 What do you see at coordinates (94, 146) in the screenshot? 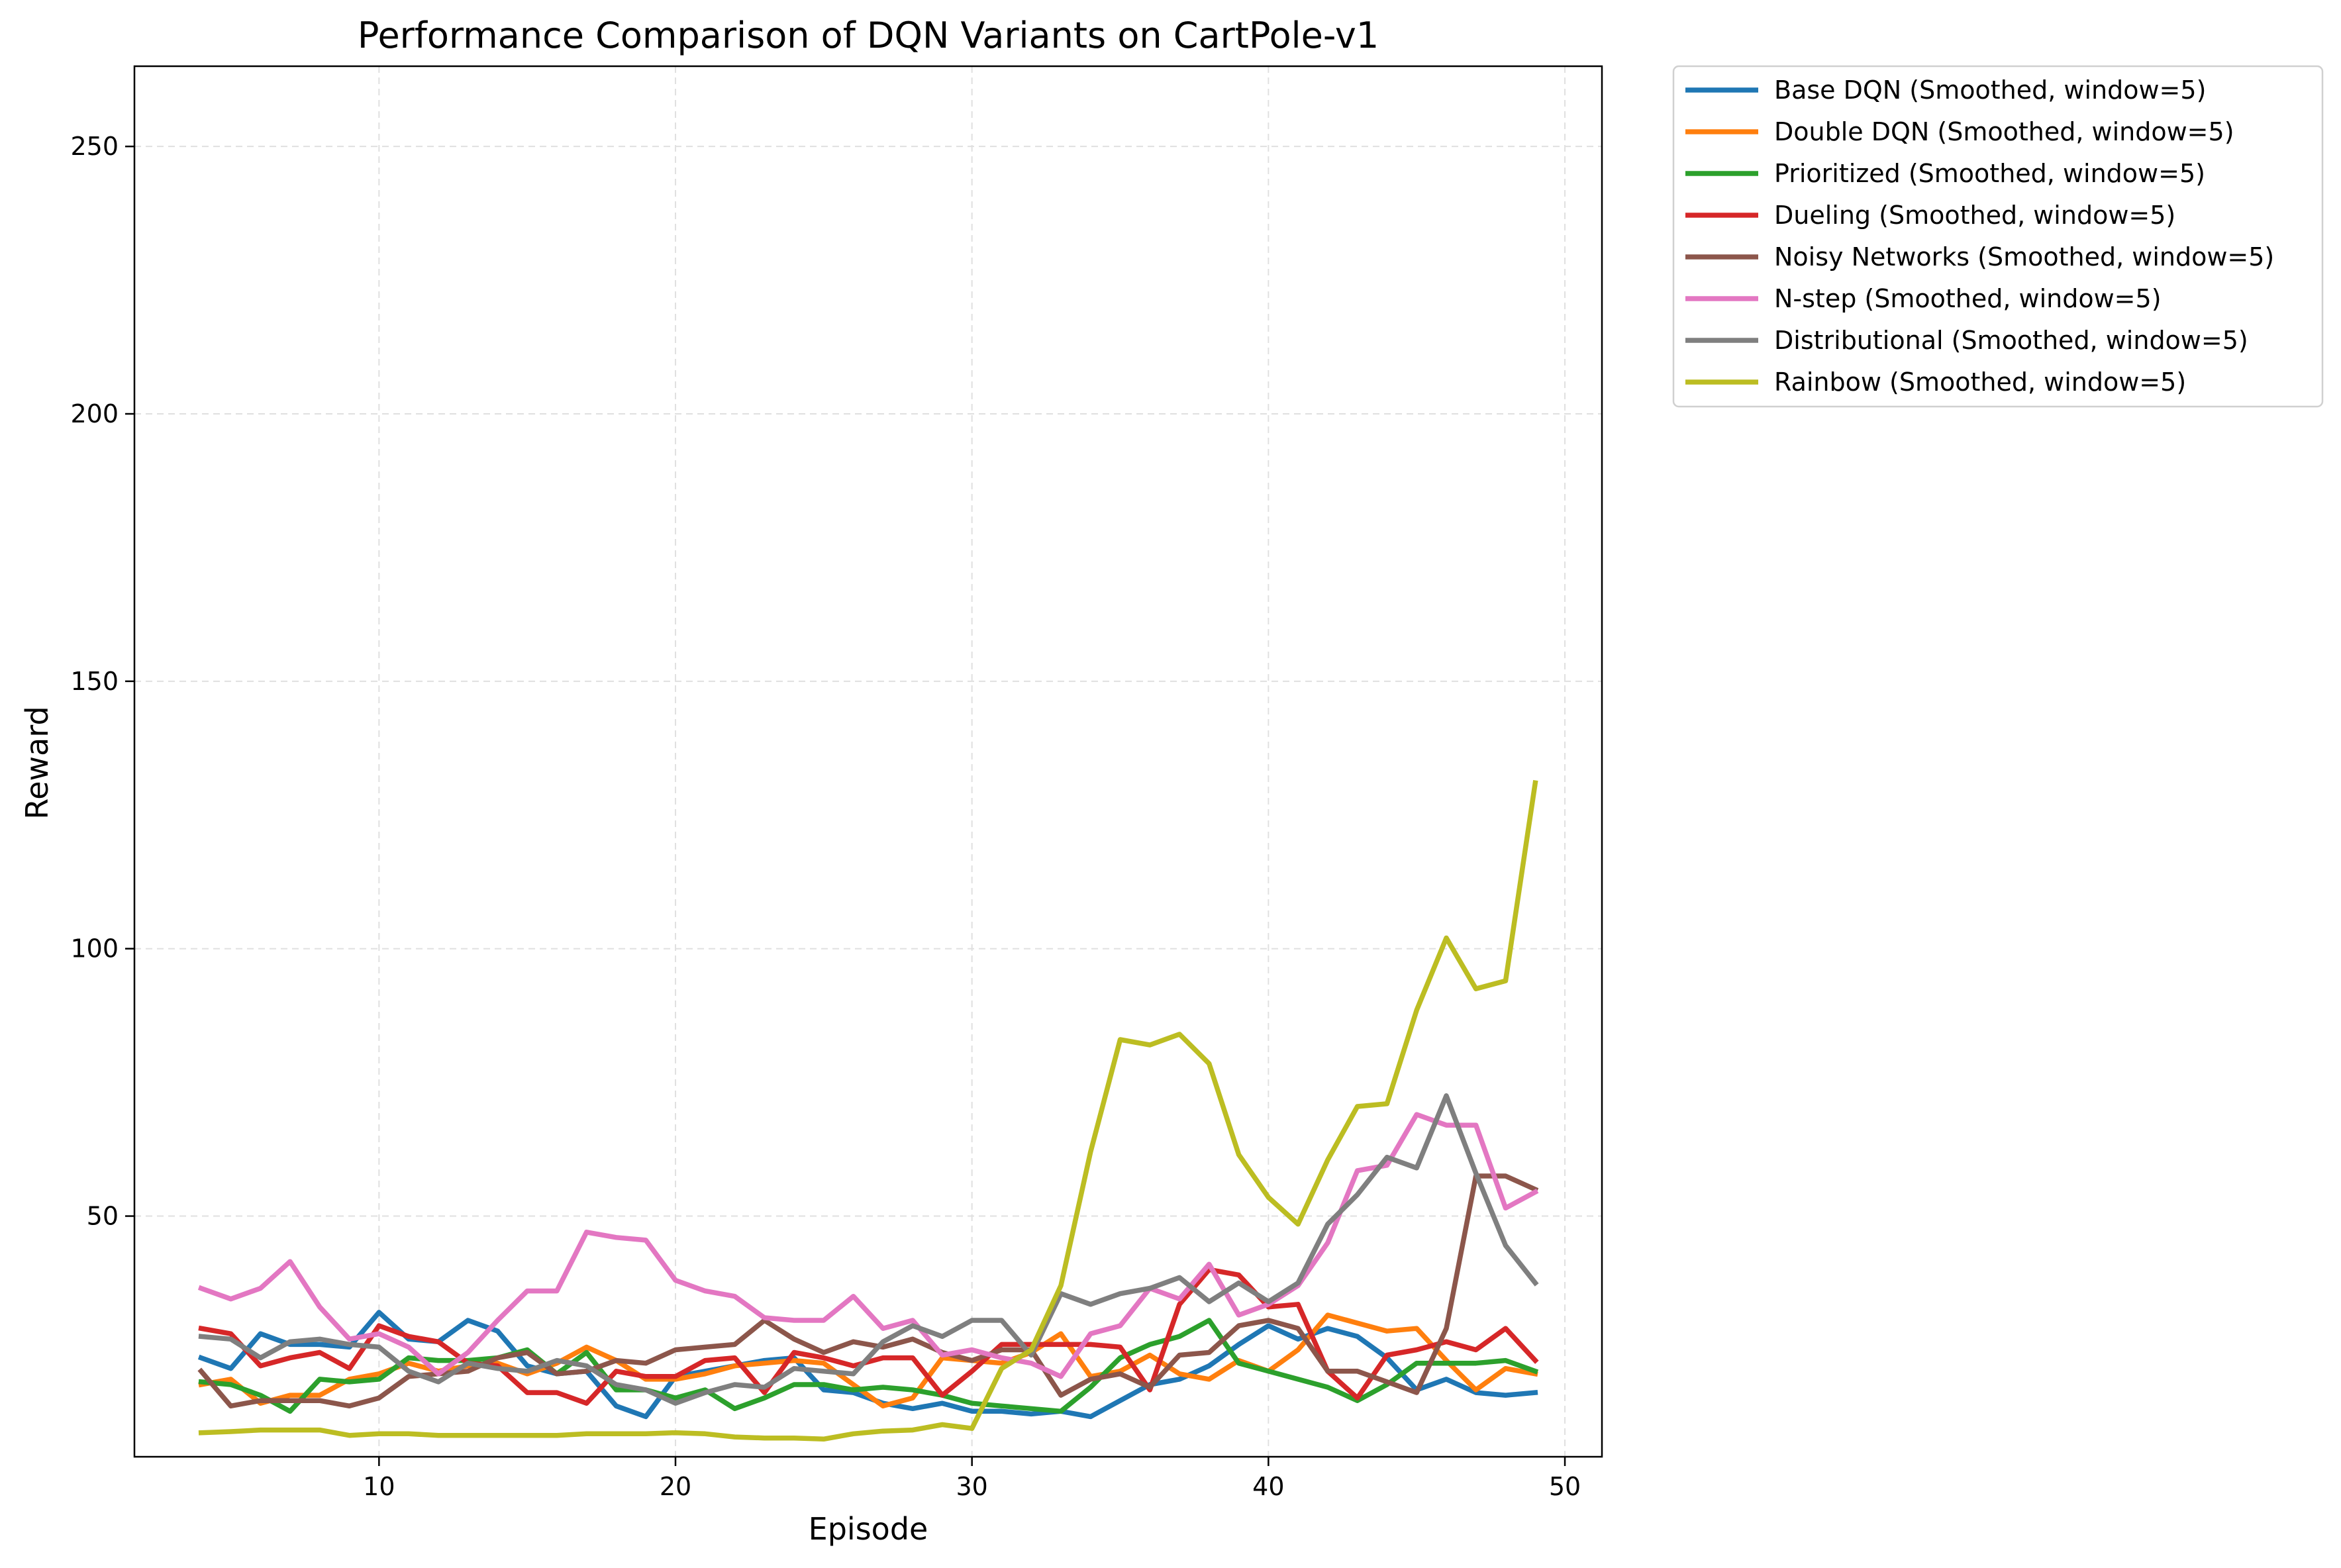
I see `y-tick-label: 250` at bounding box center [94, 146].